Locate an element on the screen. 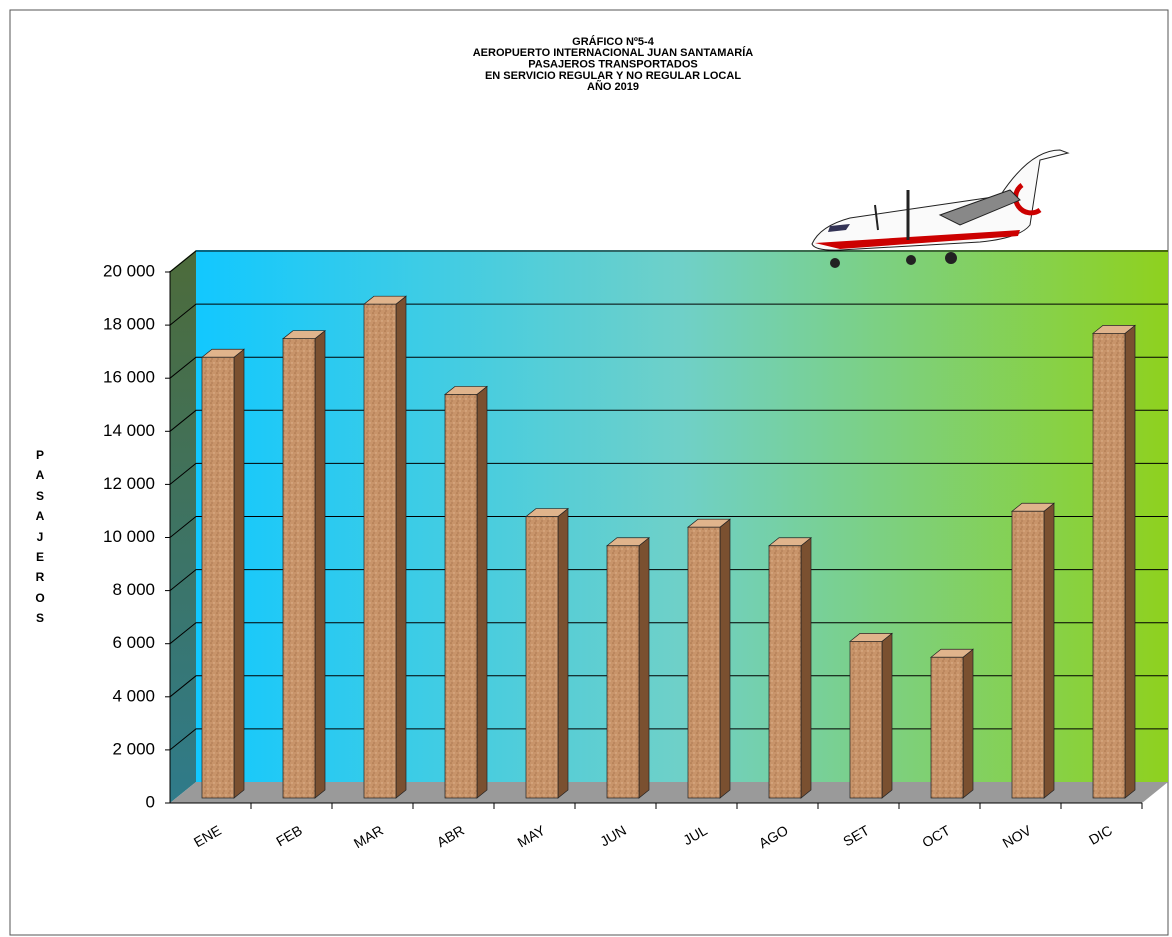 The width and height of the screenshot is (1172, 937). chart-title: AEROPUERTO INTERNACIONAL JUAN SANTAMARÍA is located at coordinates (613, 52).